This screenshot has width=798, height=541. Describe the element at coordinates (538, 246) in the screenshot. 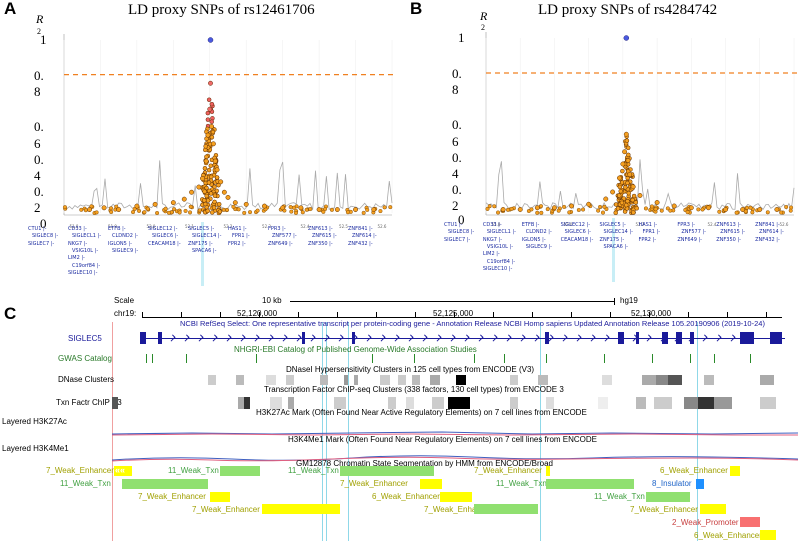

I see `gene-label: SIGLEC9 |-` at that location.